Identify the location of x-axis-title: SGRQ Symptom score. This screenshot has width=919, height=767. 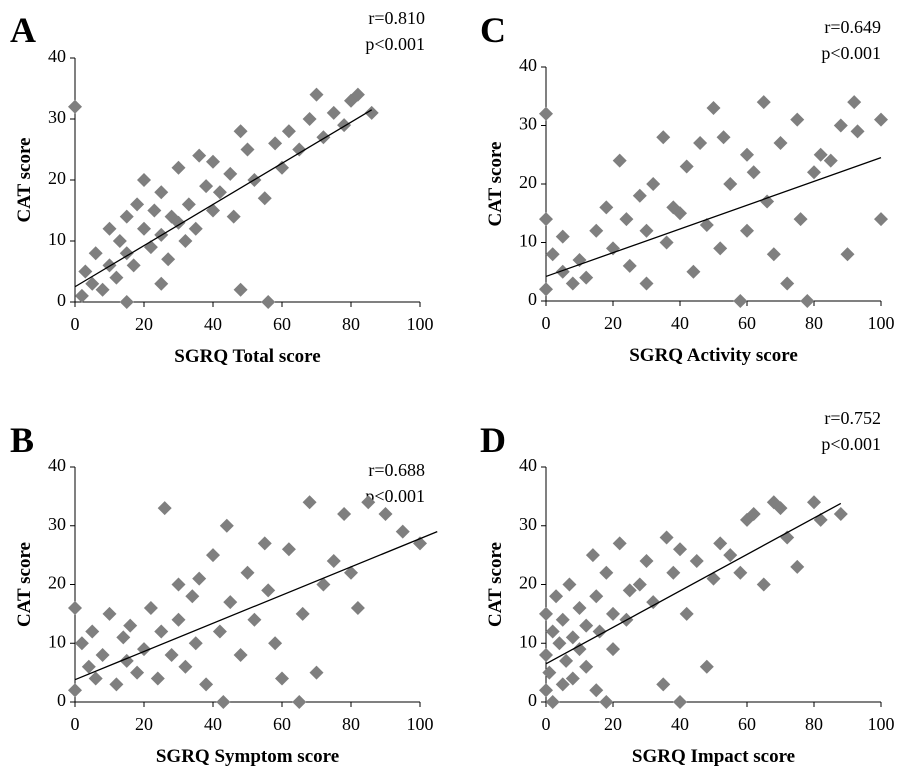
(247, 756).